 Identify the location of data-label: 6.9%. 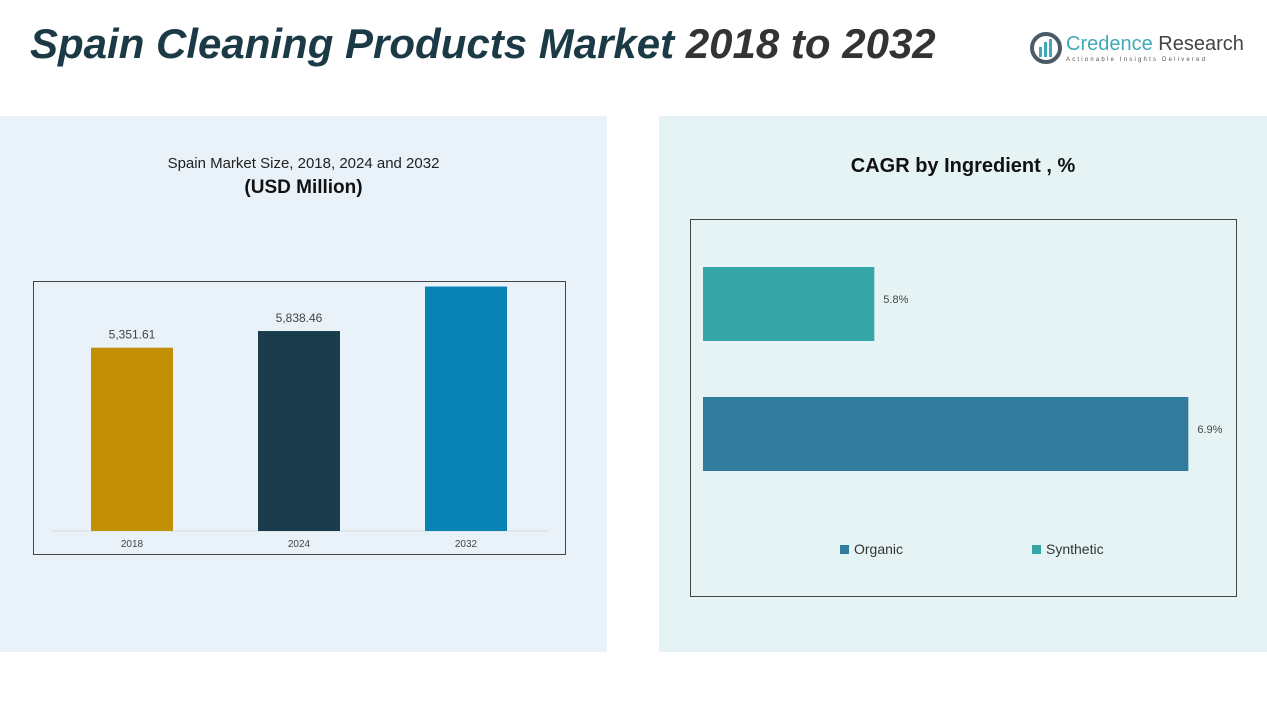
(1209, 430).